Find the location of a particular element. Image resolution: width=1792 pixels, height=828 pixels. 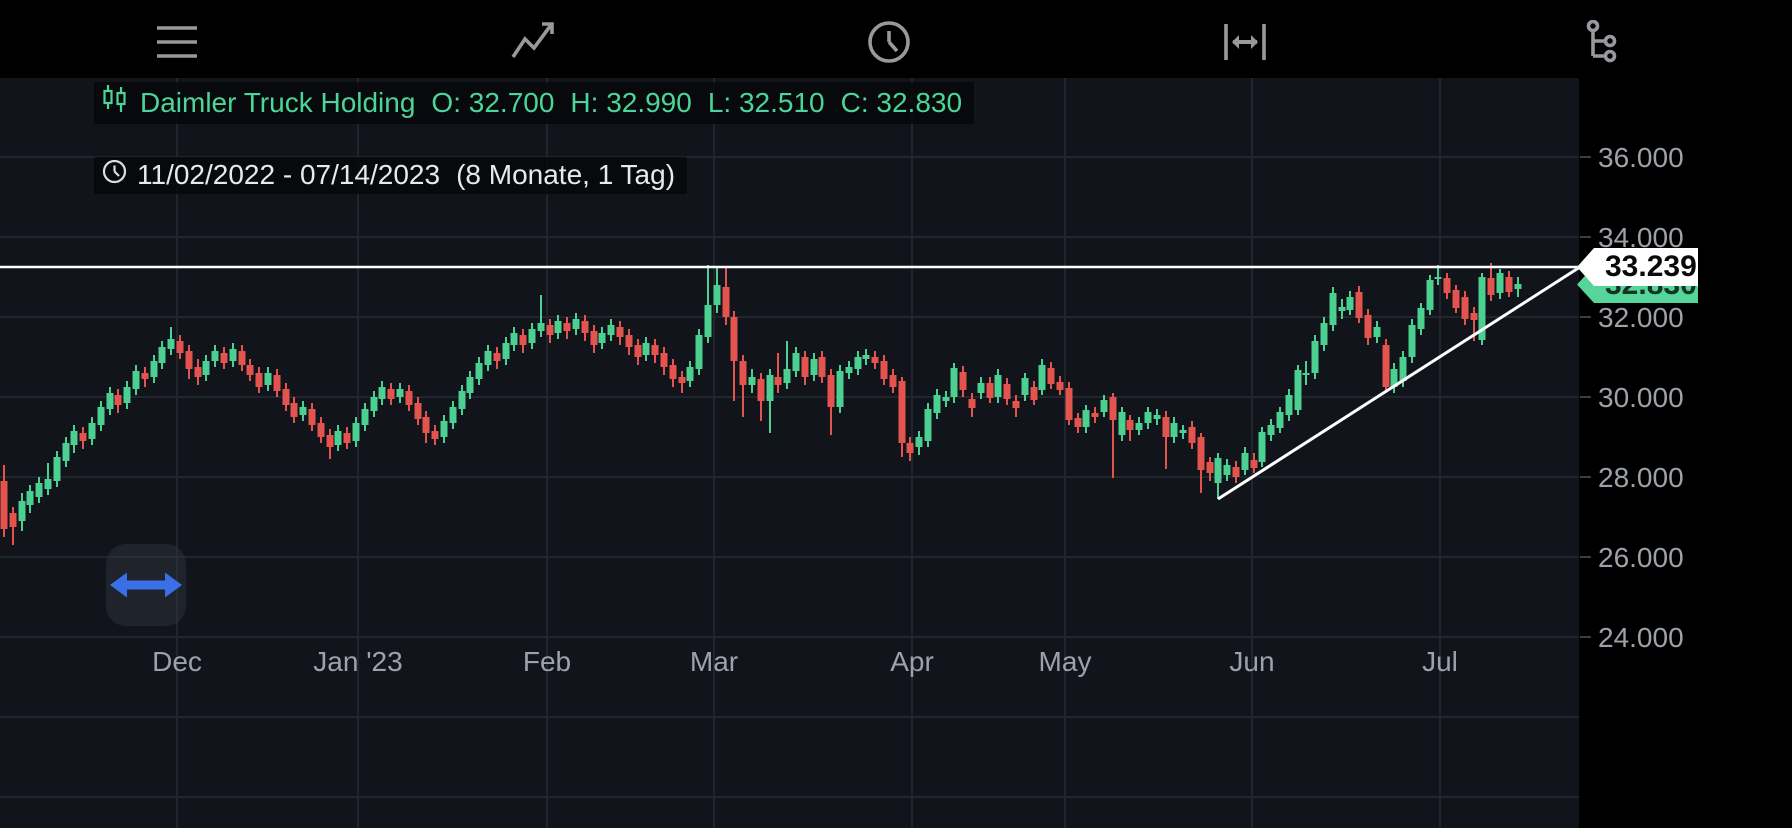

pan-horizontal-button is located at coordinates (146, 585).